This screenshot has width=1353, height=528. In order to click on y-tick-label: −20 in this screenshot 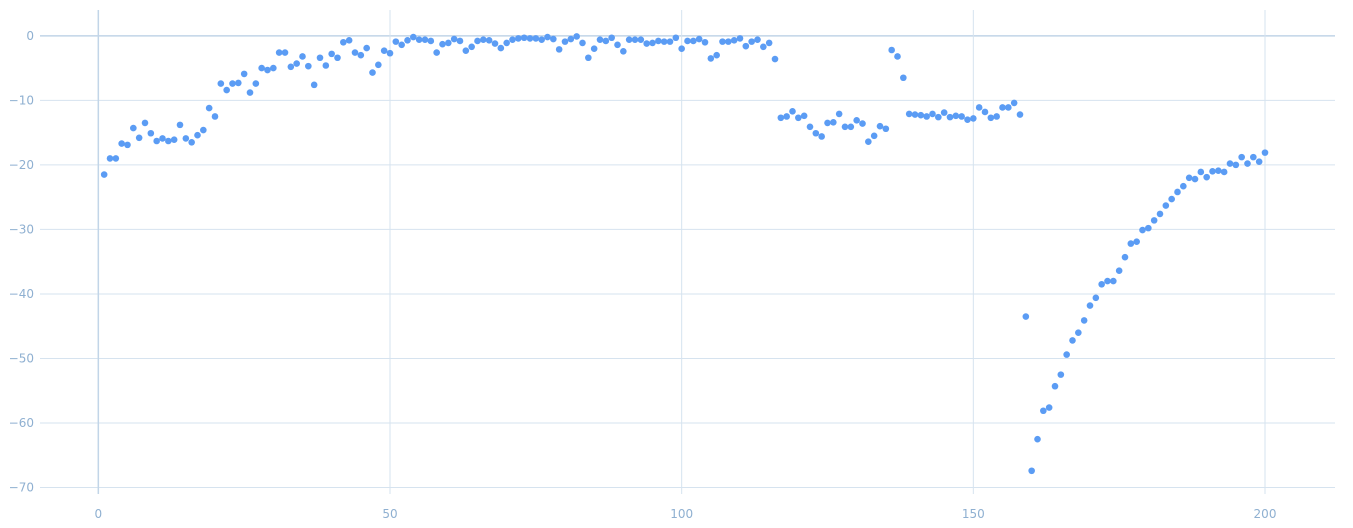, I will do `click(21, 165)`.